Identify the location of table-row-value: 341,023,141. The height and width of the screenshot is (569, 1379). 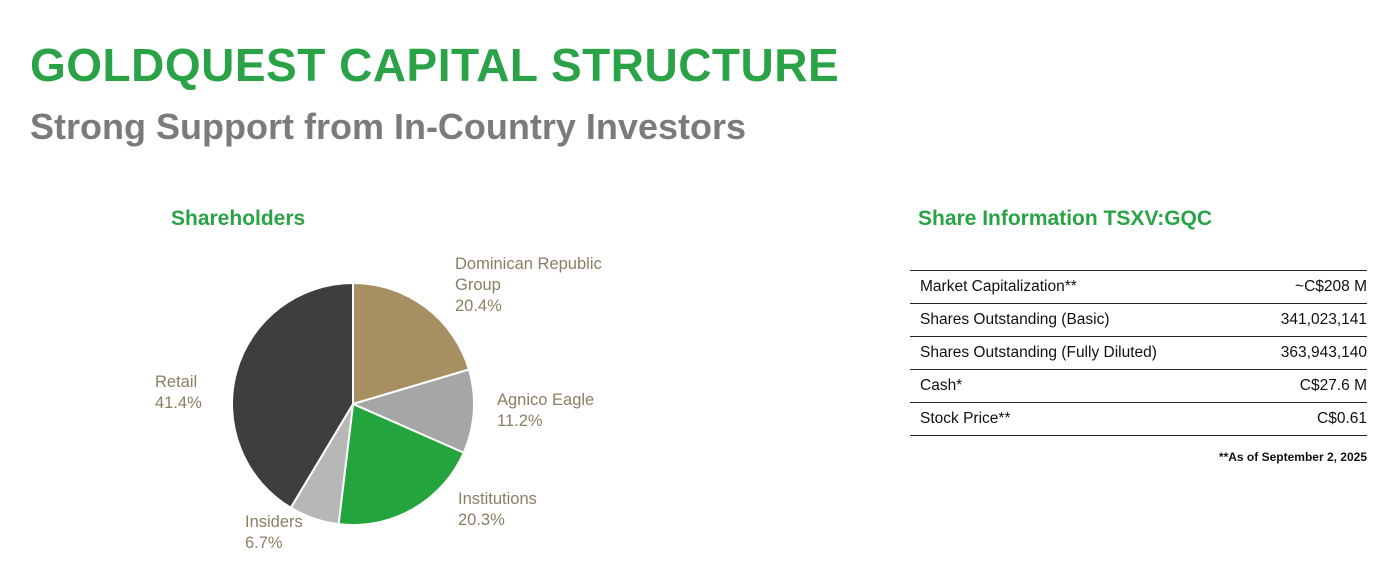
(1323, 319).